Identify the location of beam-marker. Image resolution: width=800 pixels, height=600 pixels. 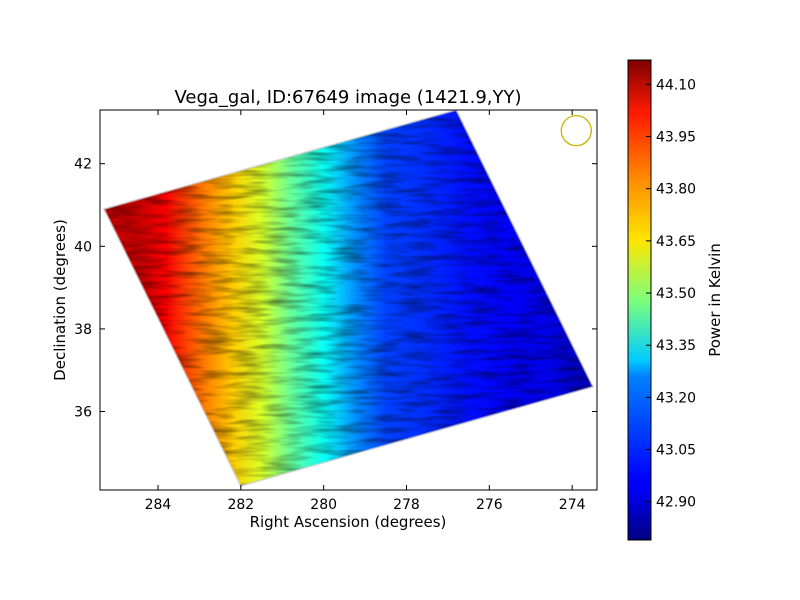
(576, 131).